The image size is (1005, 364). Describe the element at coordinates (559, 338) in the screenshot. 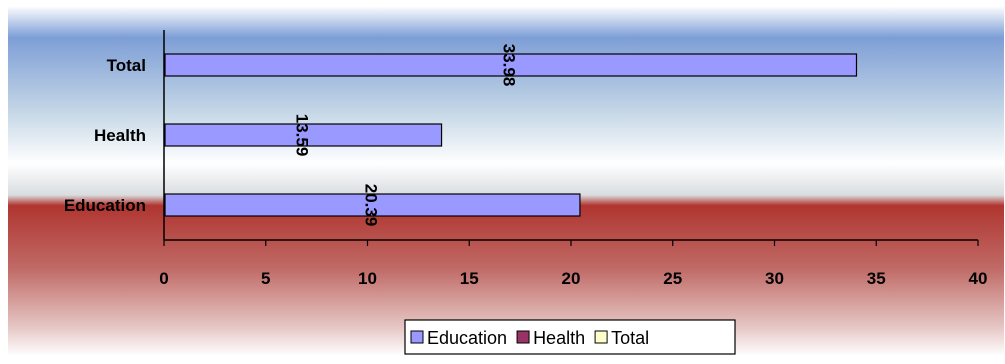

I see `legend-label-health: Health` at that location.